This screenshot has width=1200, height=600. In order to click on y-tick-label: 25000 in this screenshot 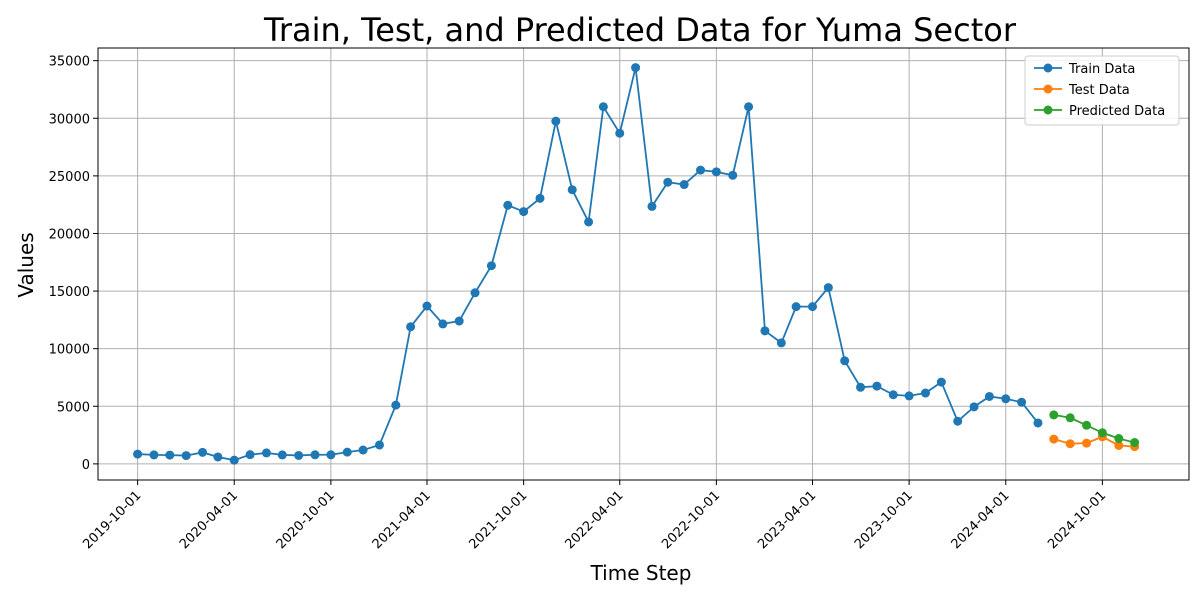, I will do `click(69, 177)`.